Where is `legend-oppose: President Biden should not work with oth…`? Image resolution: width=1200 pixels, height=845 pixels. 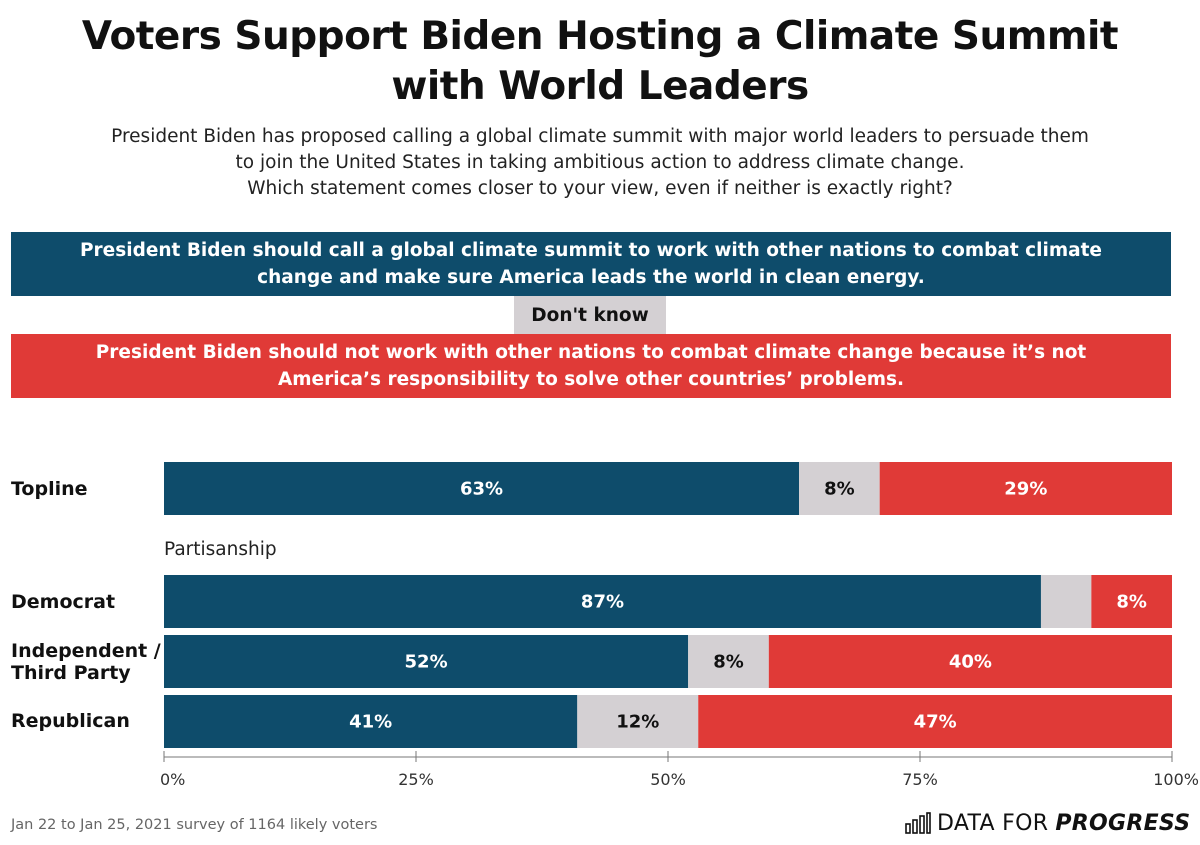 legend-oppose: President Biden should not work with oth… is located at coordinates (591, 366).